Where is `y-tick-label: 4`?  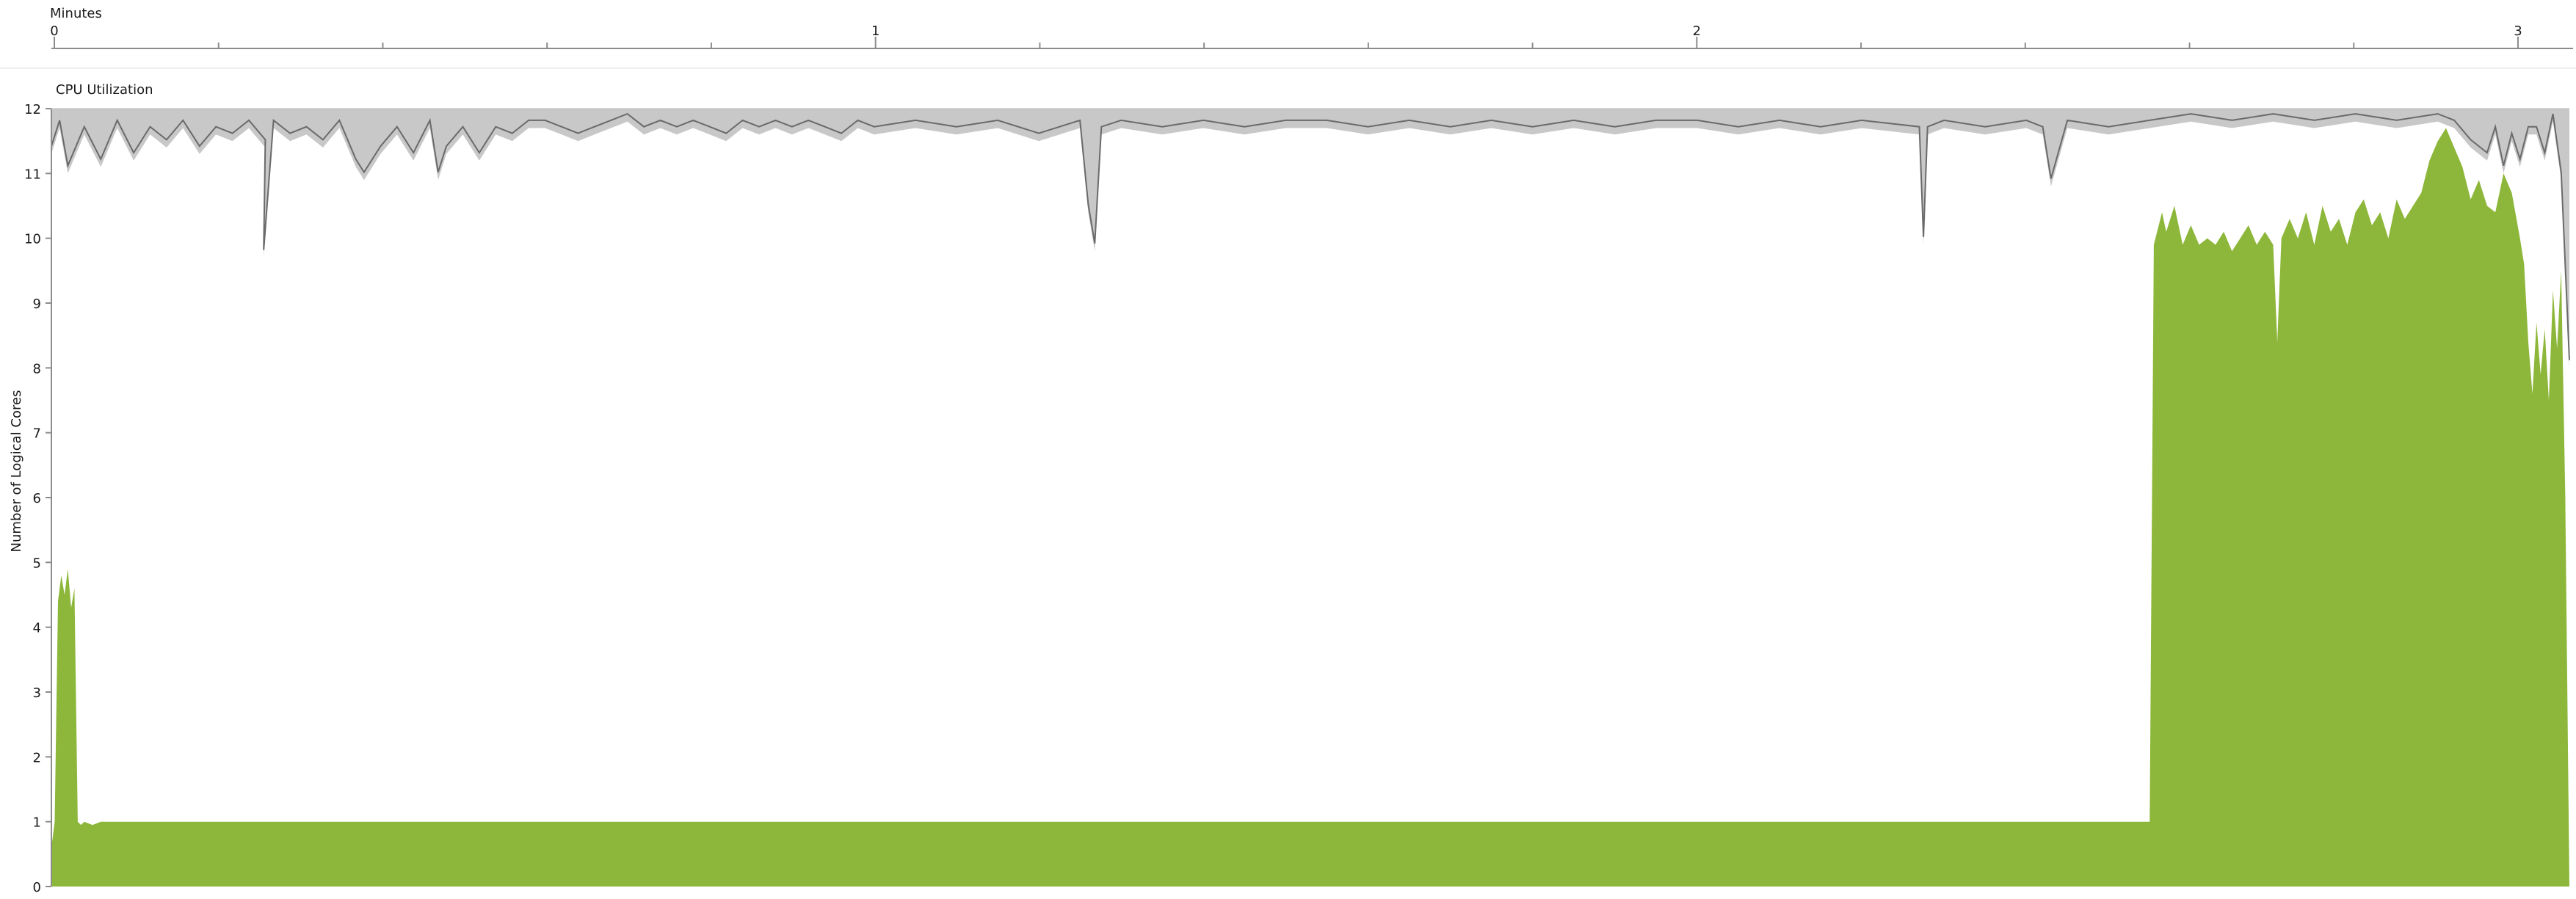 y-tick-label: 4 is located at coordinates (37, 628).